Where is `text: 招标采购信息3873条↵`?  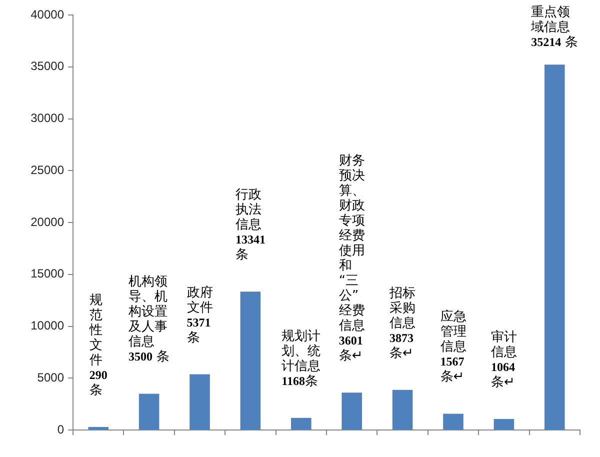
text: 招标采购信息3873条↵ is located at coordinates (403, 323).